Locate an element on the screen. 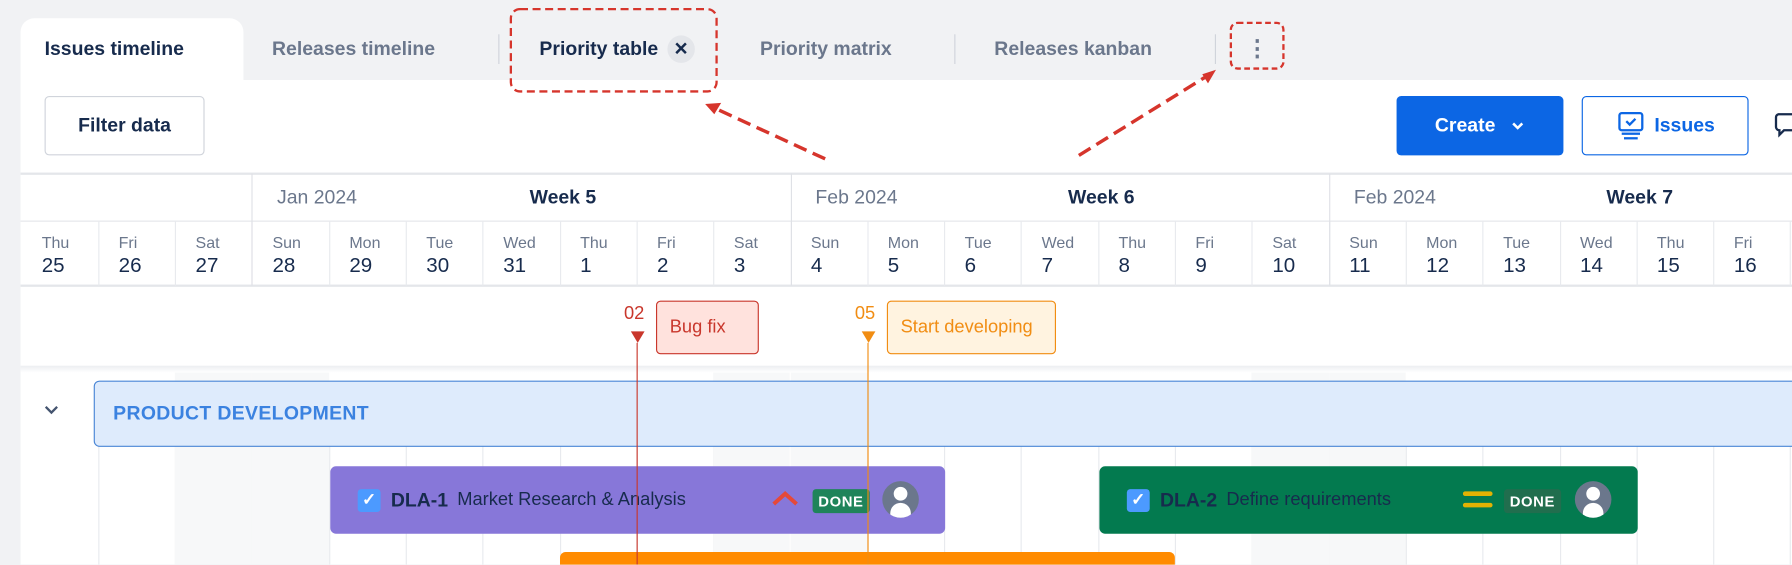  day-number: 7 is located at coordinates (1047, 265).